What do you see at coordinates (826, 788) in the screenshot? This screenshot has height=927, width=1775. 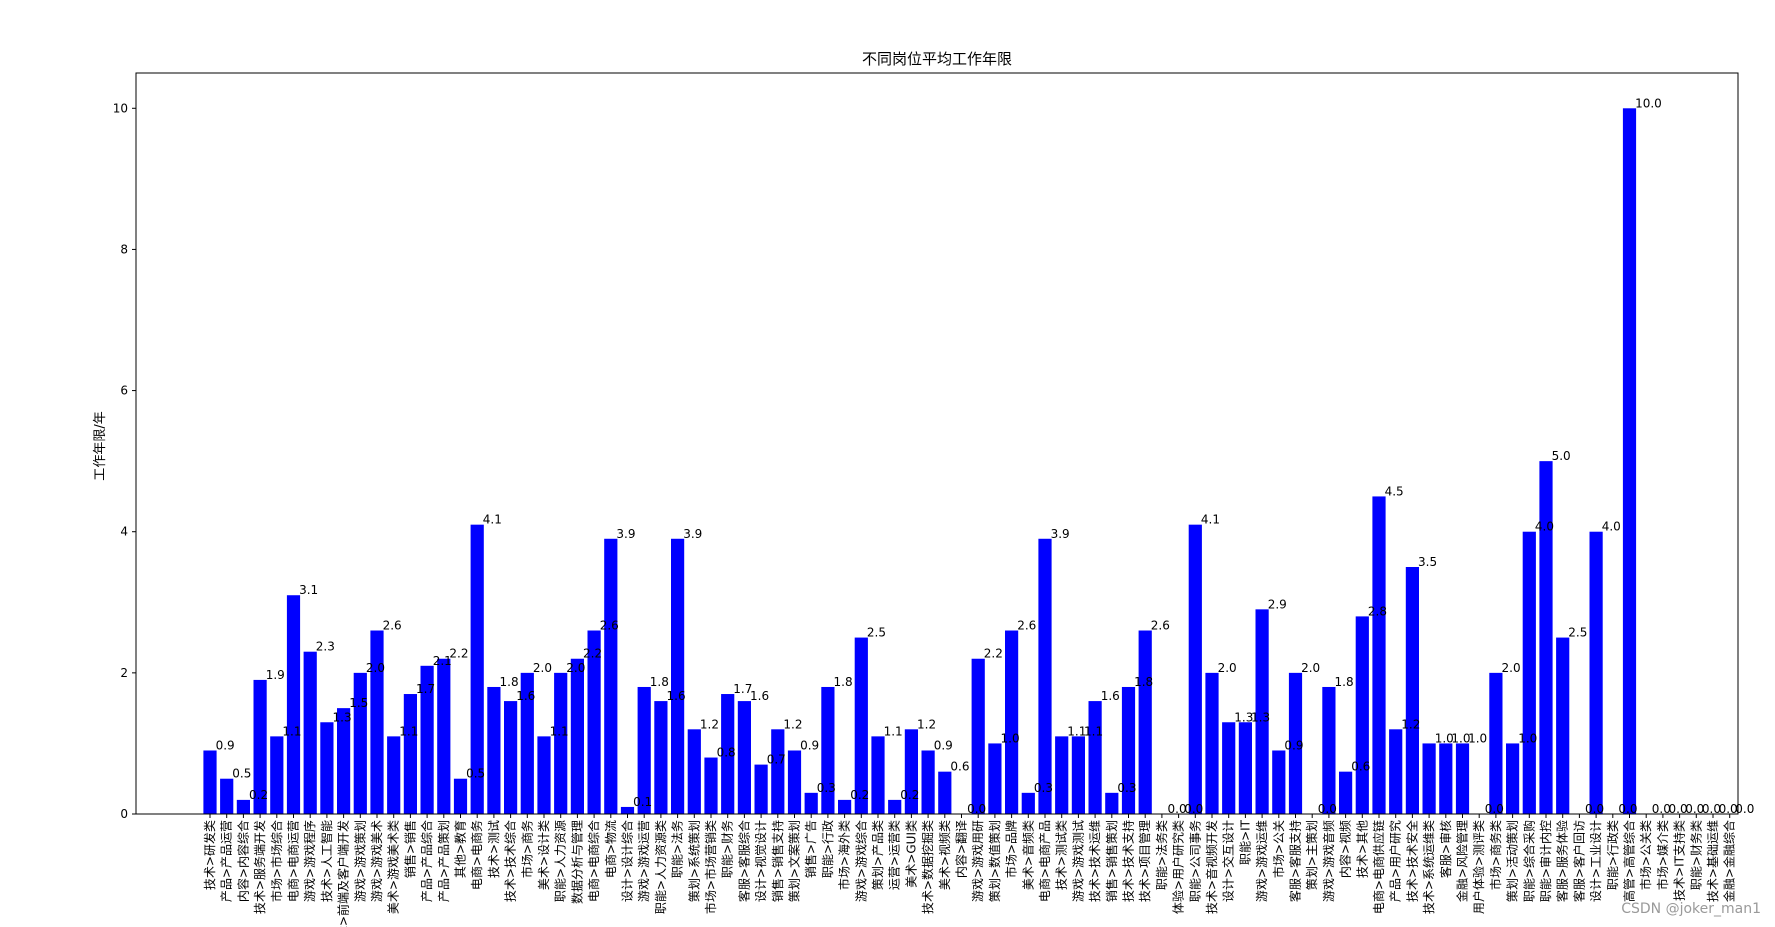 I see `bar-value-label: 0.3` at bounding box center [826, 788].